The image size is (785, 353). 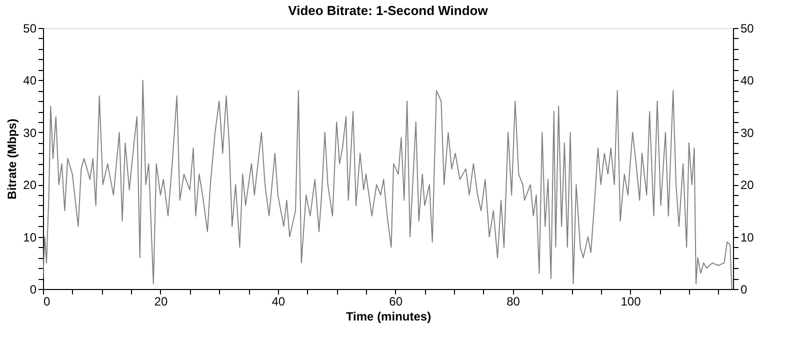 I want to click on y-tick-label: 40, so click(x=30, y=81).